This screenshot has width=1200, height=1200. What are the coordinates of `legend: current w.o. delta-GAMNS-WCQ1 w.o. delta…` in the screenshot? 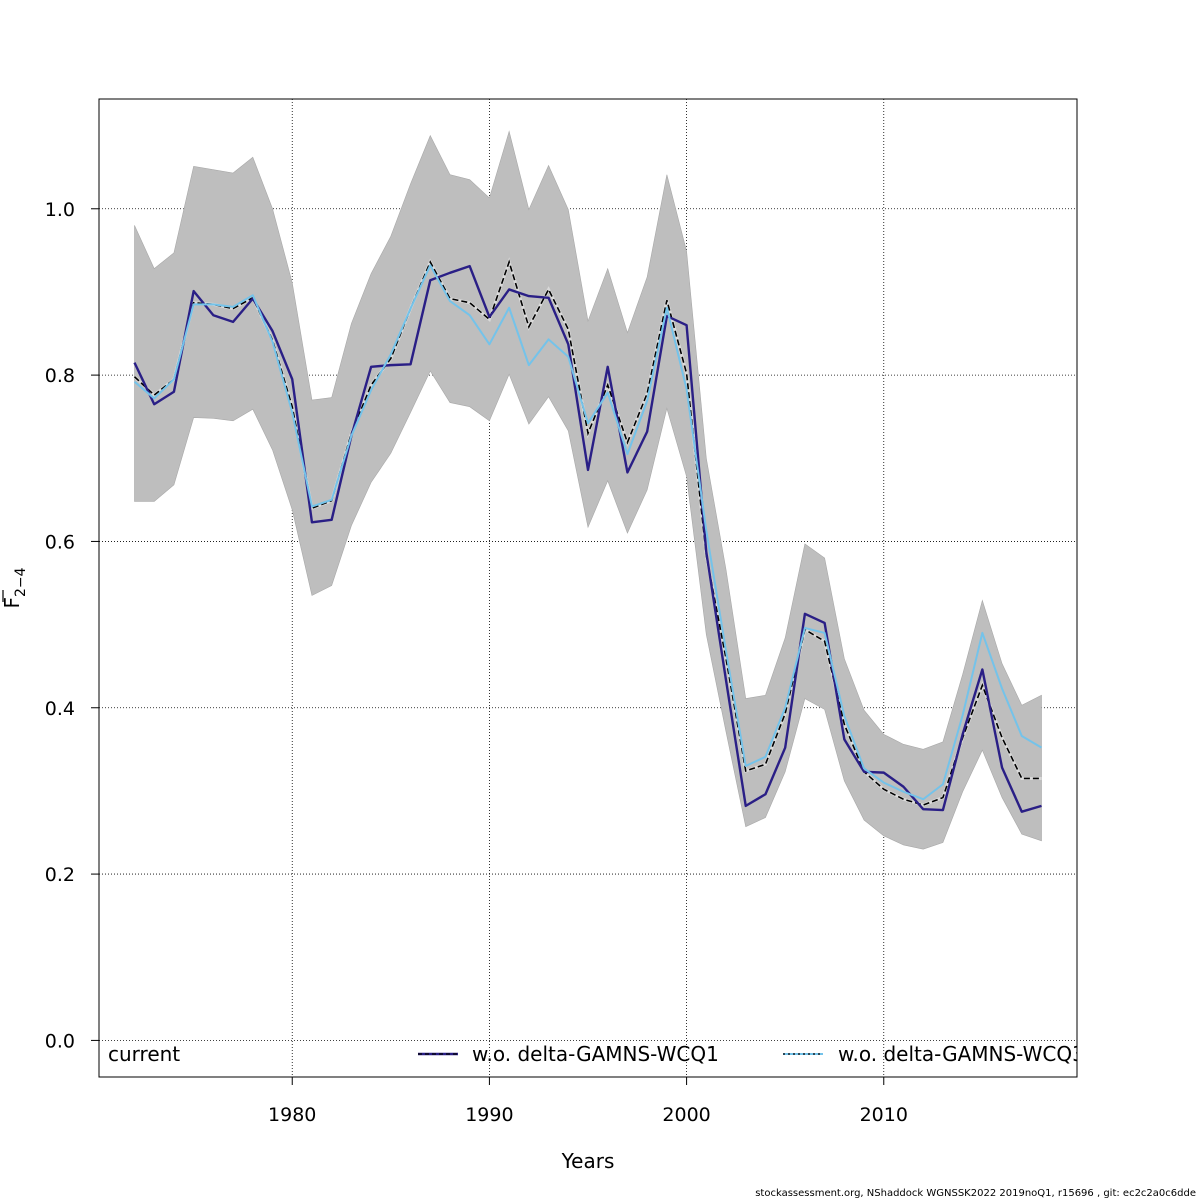 It's located at (596, 1054).